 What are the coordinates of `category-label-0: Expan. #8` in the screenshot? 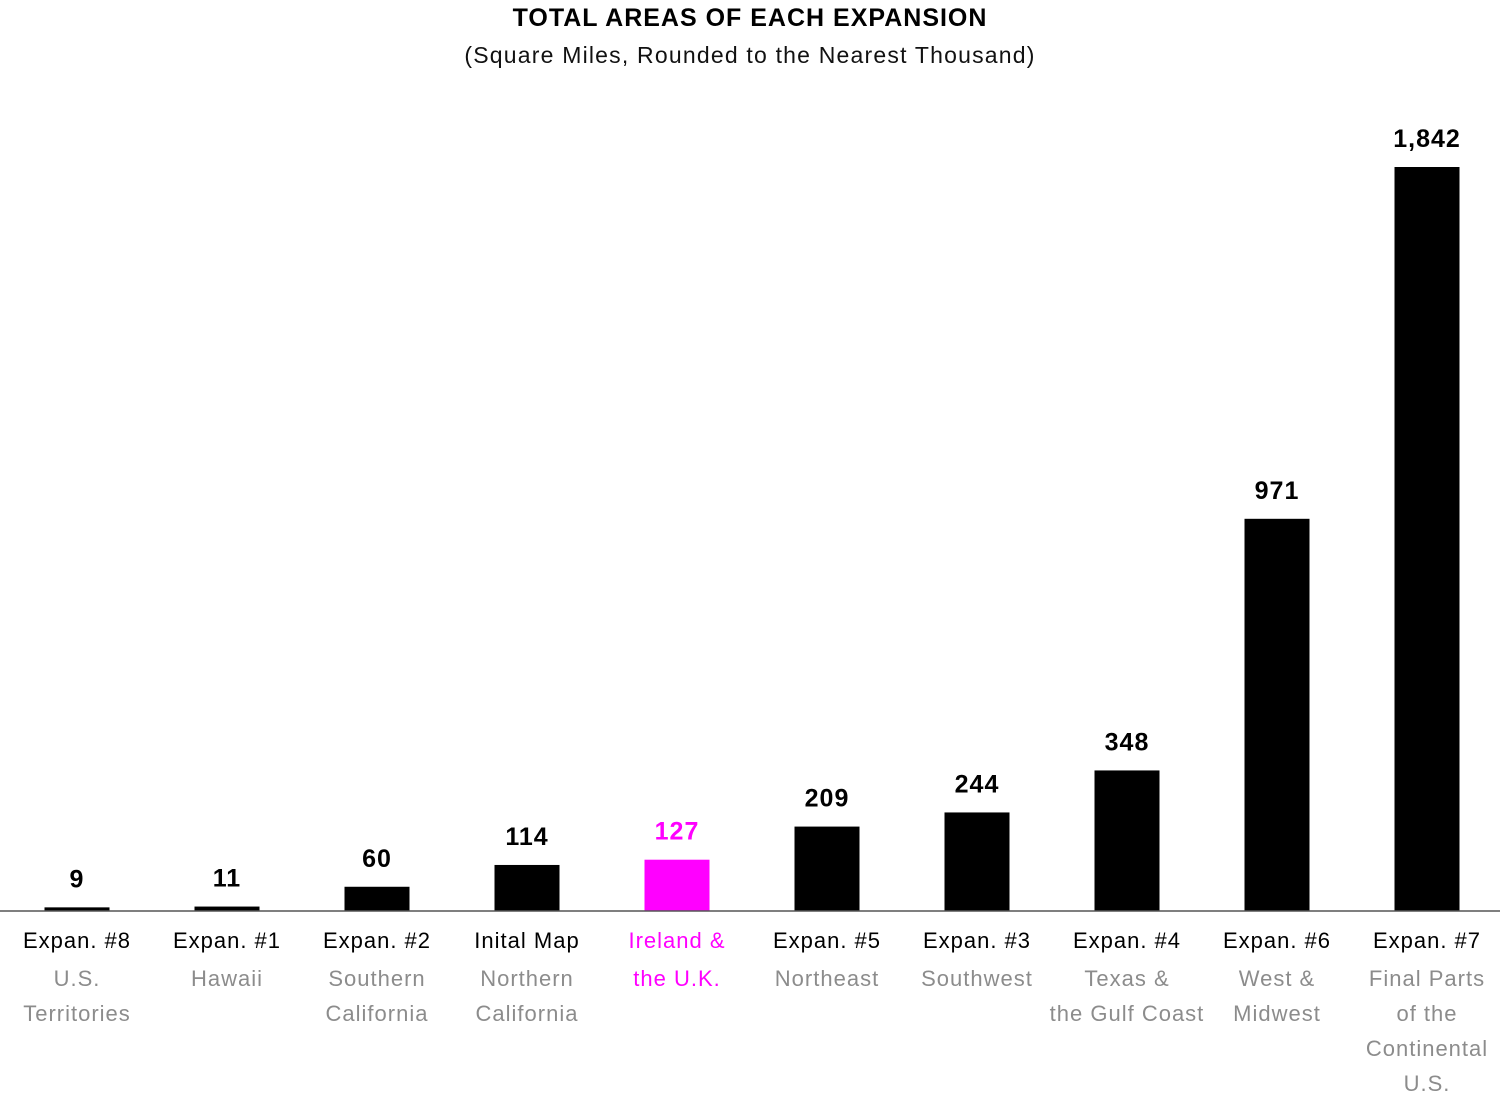 It's located at (77, 940).